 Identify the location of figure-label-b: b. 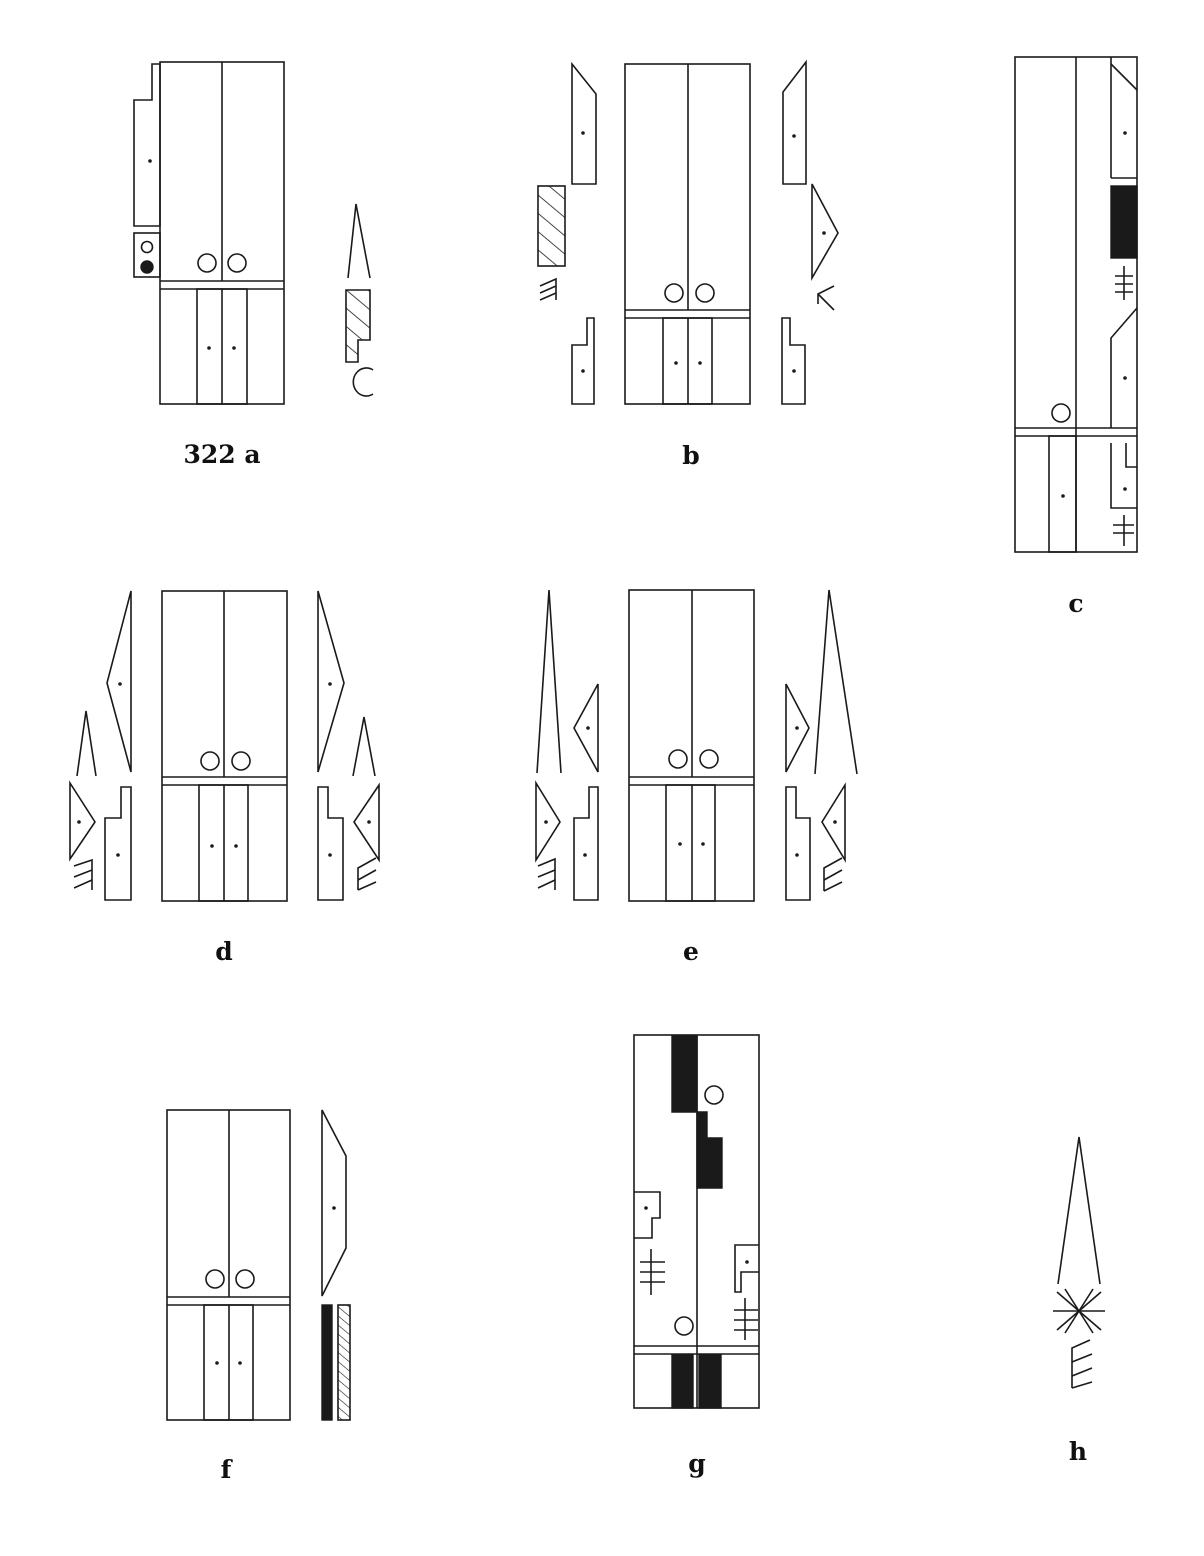
(690, 455).